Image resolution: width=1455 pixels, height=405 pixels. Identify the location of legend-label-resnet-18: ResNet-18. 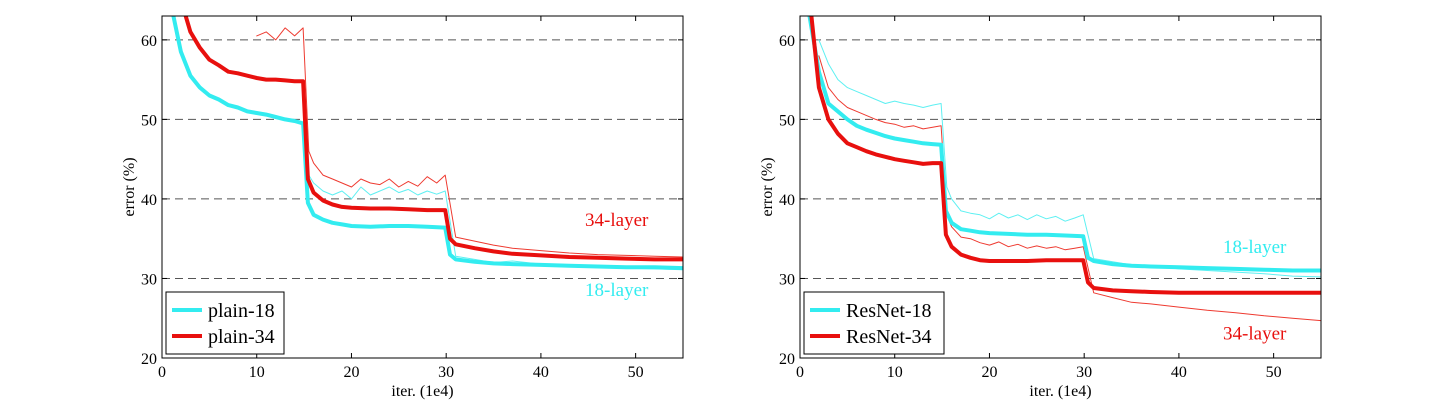
(889, 311).